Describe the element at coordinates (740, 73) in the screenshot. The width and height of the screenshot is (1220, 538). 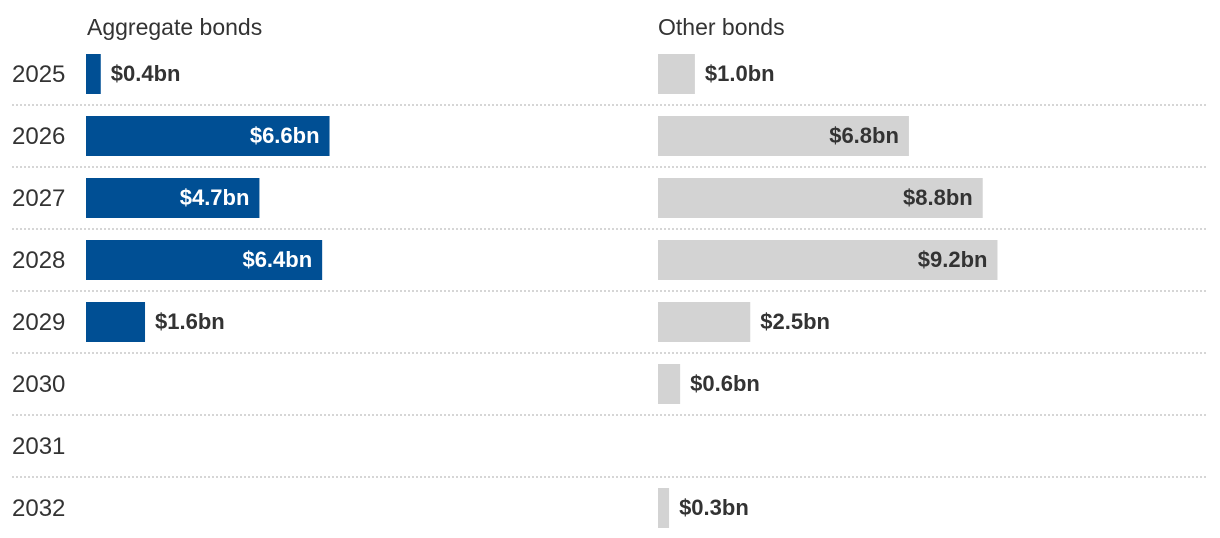
I see `data-label: $1.0bn` at that location.